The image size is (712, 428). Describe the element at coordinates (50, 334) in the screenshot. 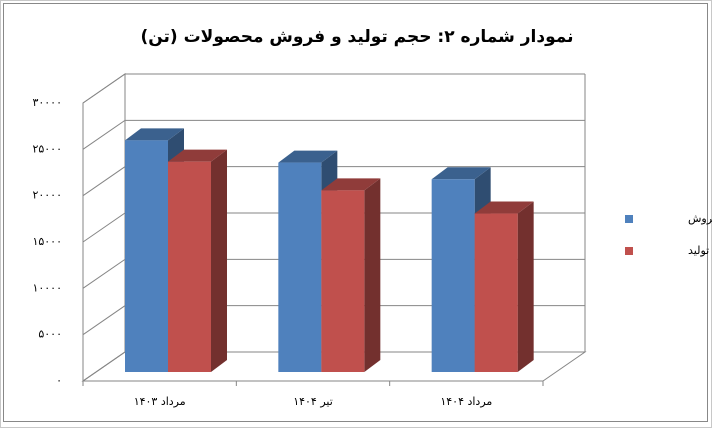

I see `y-tick-label: ۵۰۰۰` at that location.